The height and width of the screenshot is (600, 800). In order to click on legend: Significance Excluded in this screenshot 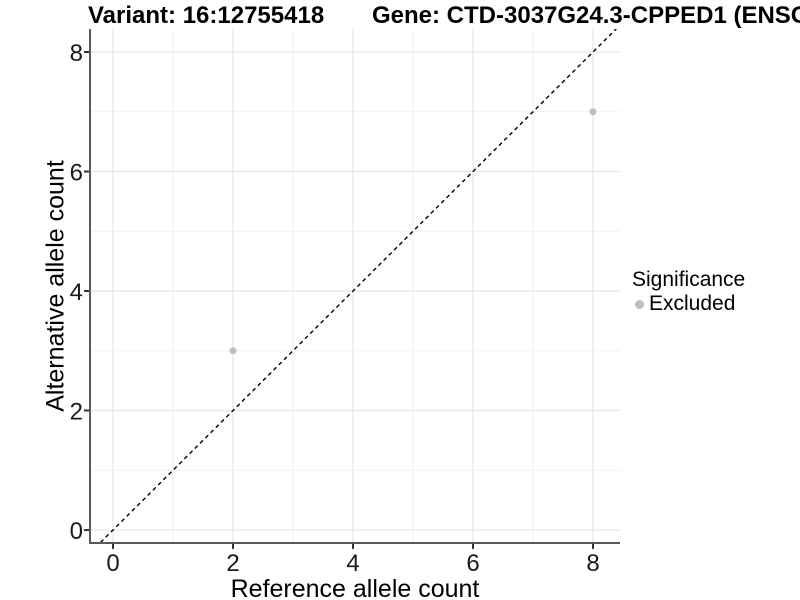, I will do `click(688, 291)`.